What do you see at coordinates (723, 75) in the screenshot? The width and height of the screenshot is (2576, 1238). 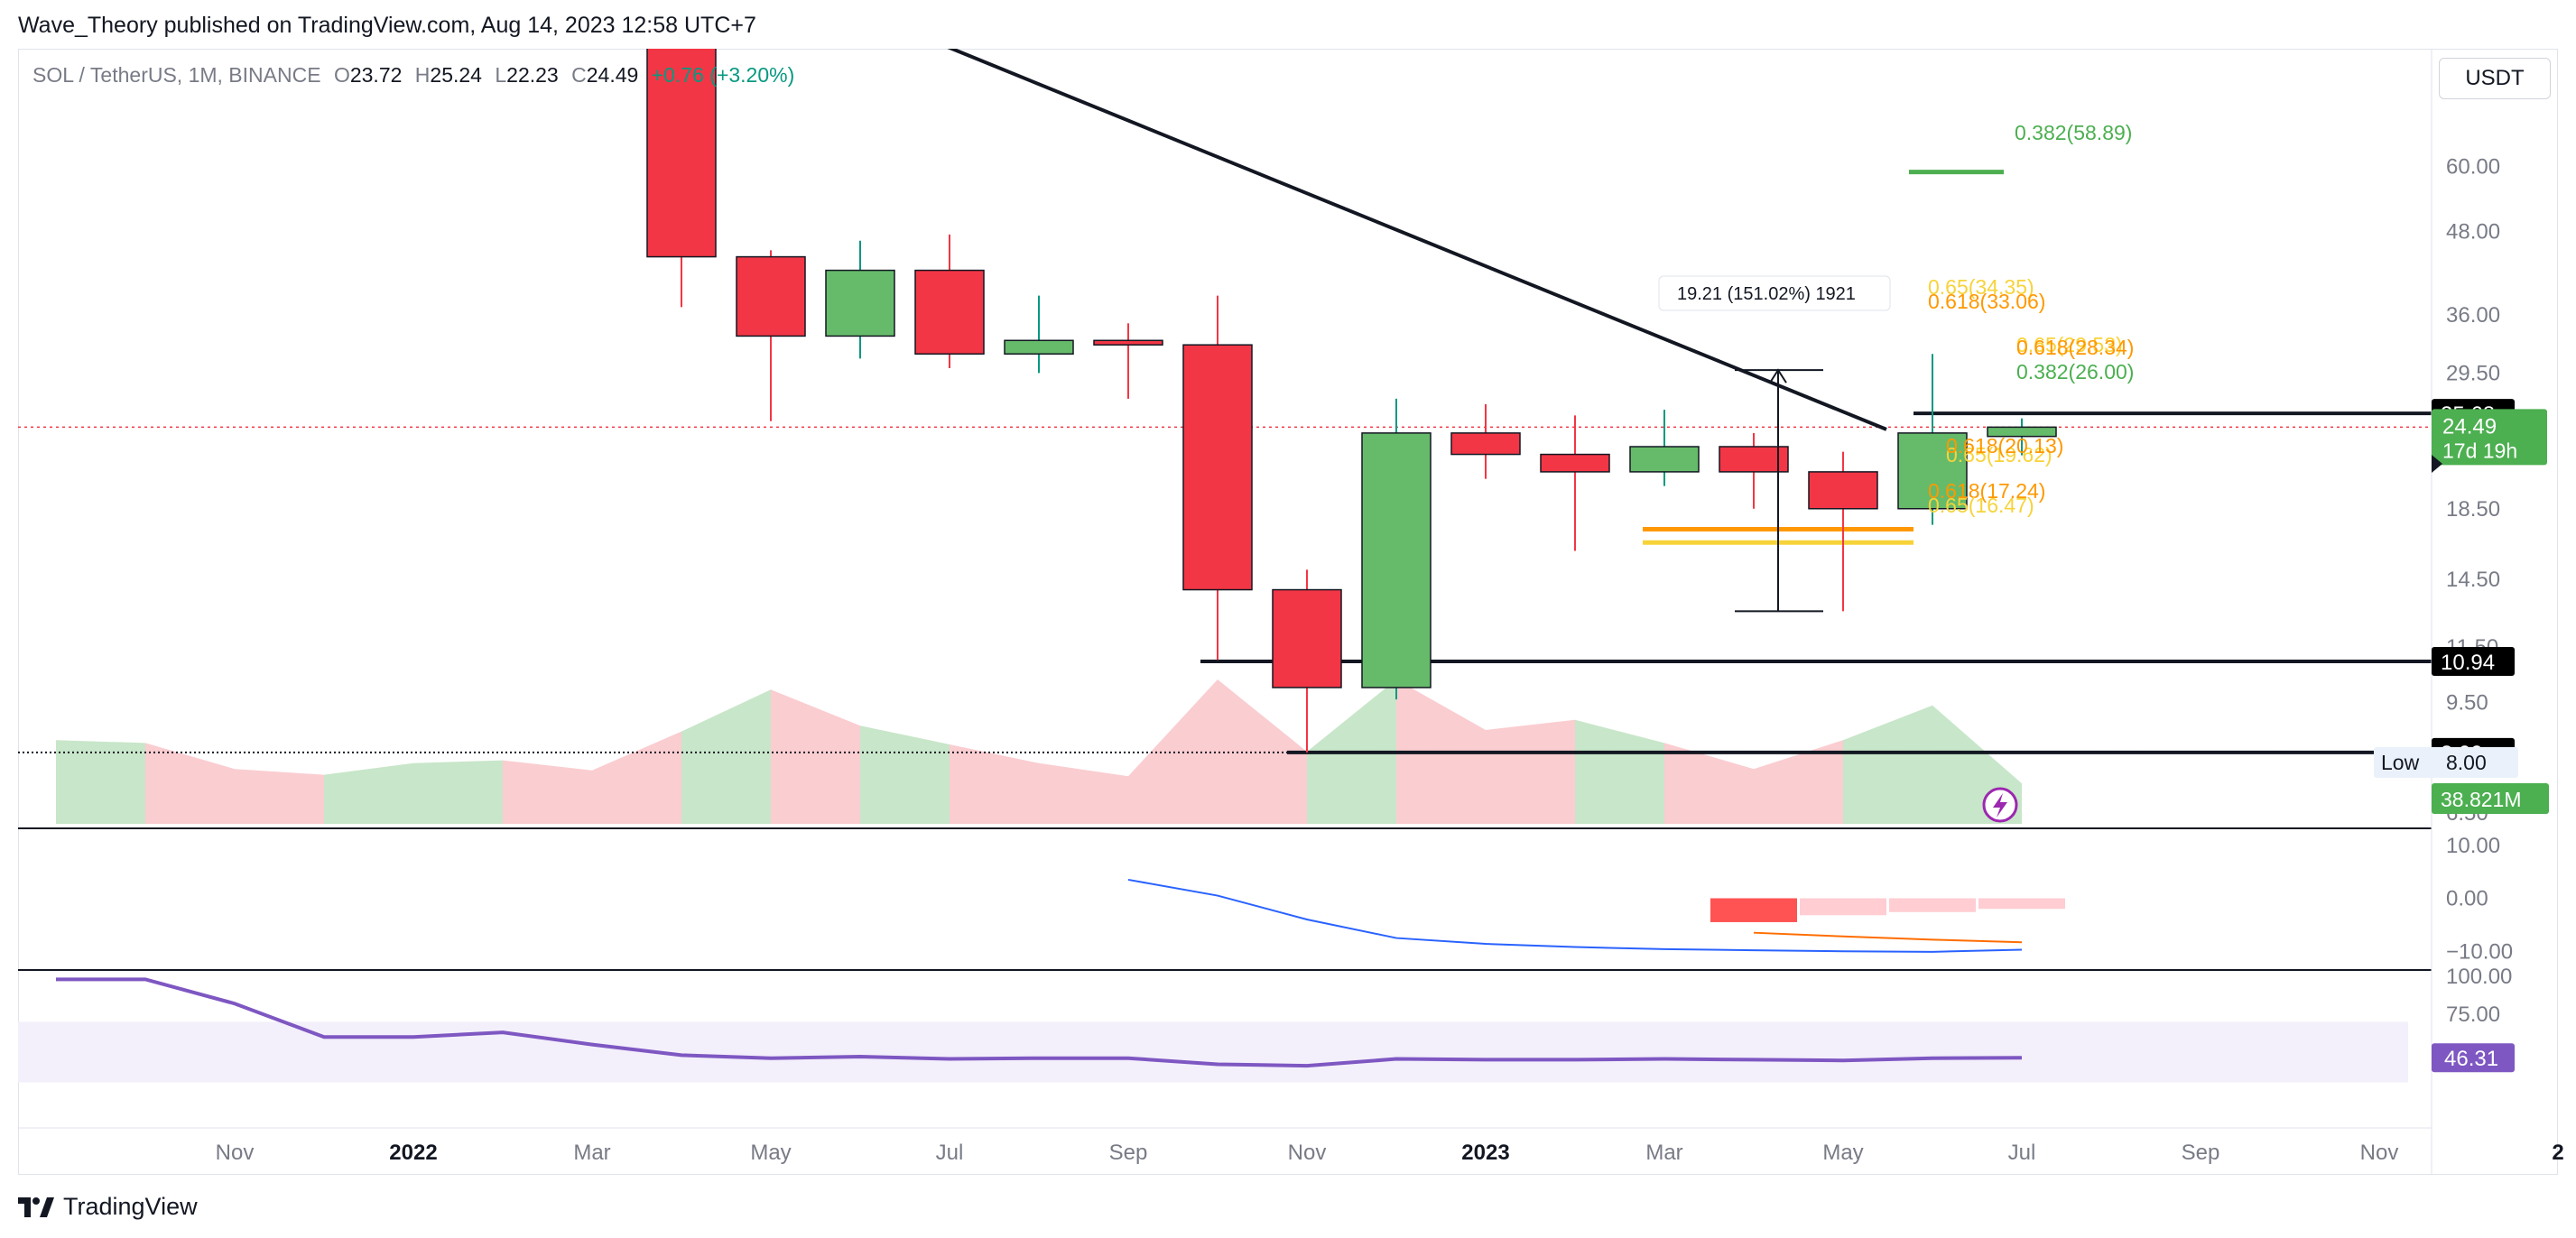 I see `legend-change: +0.76 (+3.20%)` at bounding box center [723, 75].